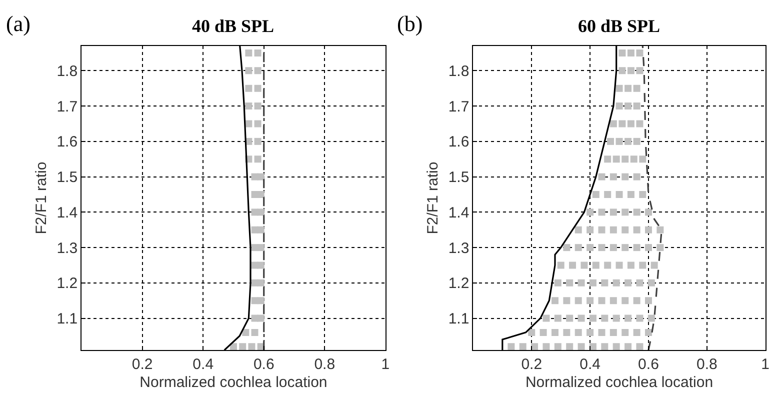 This screenshot has height=410, width=781. I want to click on text: (b), so click(410, 23).